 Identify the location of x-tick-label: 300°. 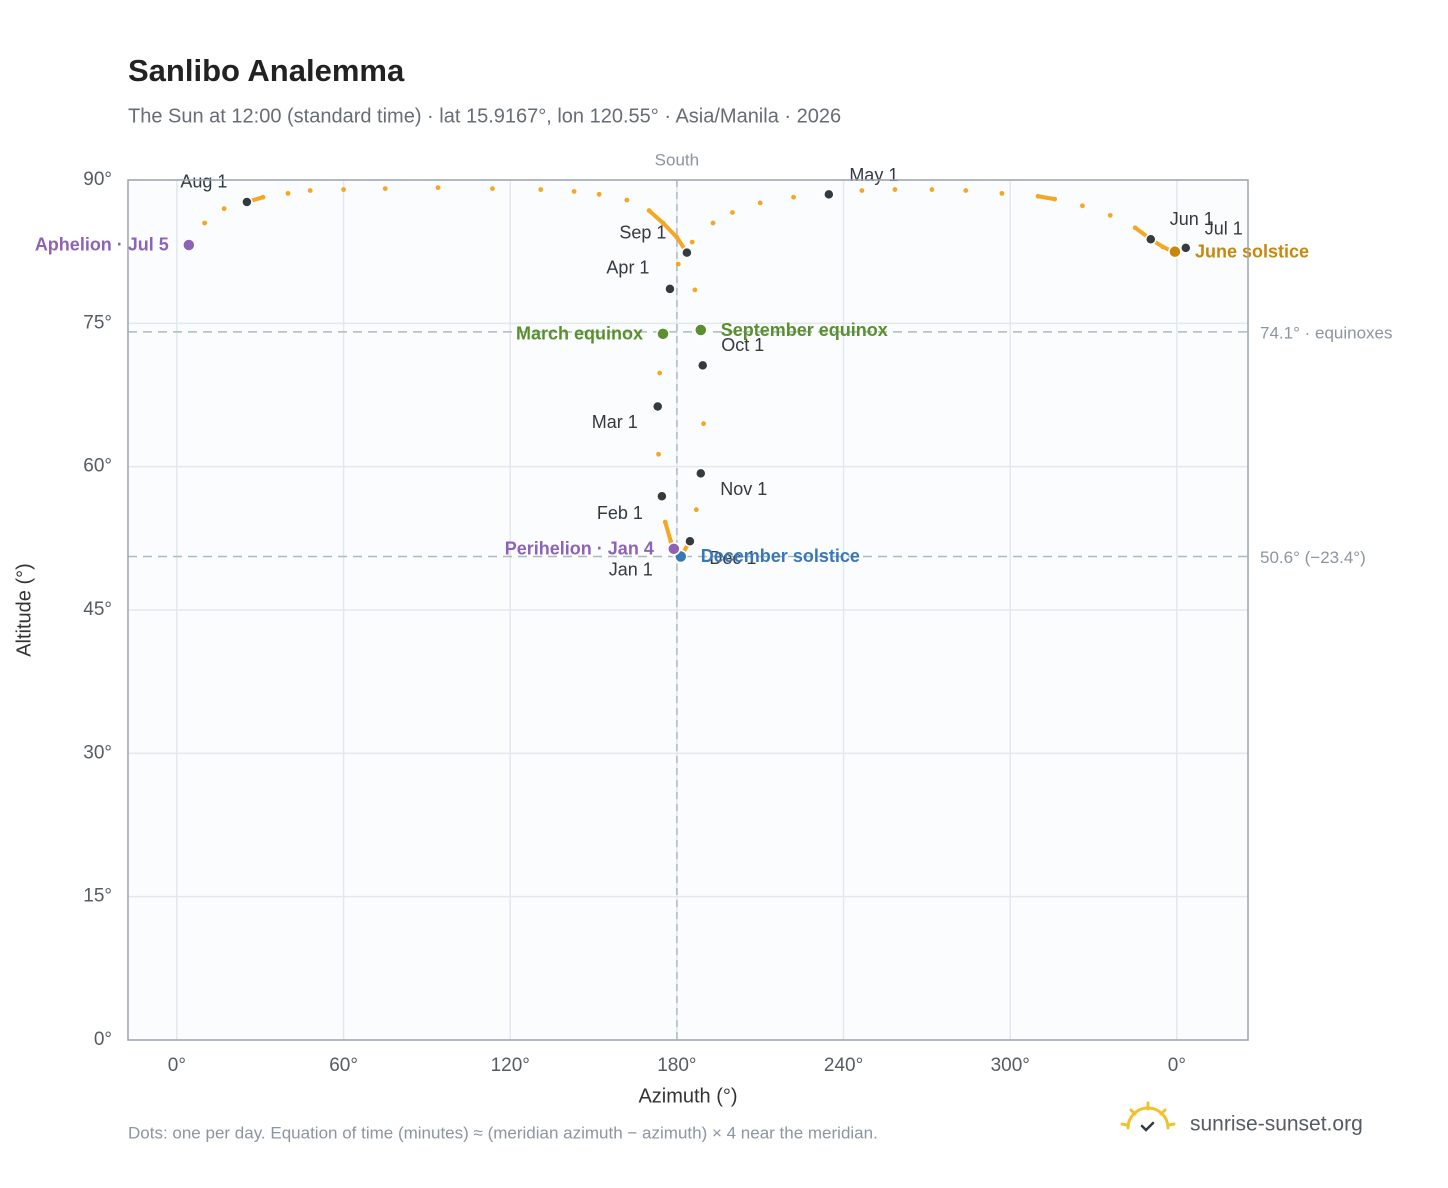
(1010, 1065).